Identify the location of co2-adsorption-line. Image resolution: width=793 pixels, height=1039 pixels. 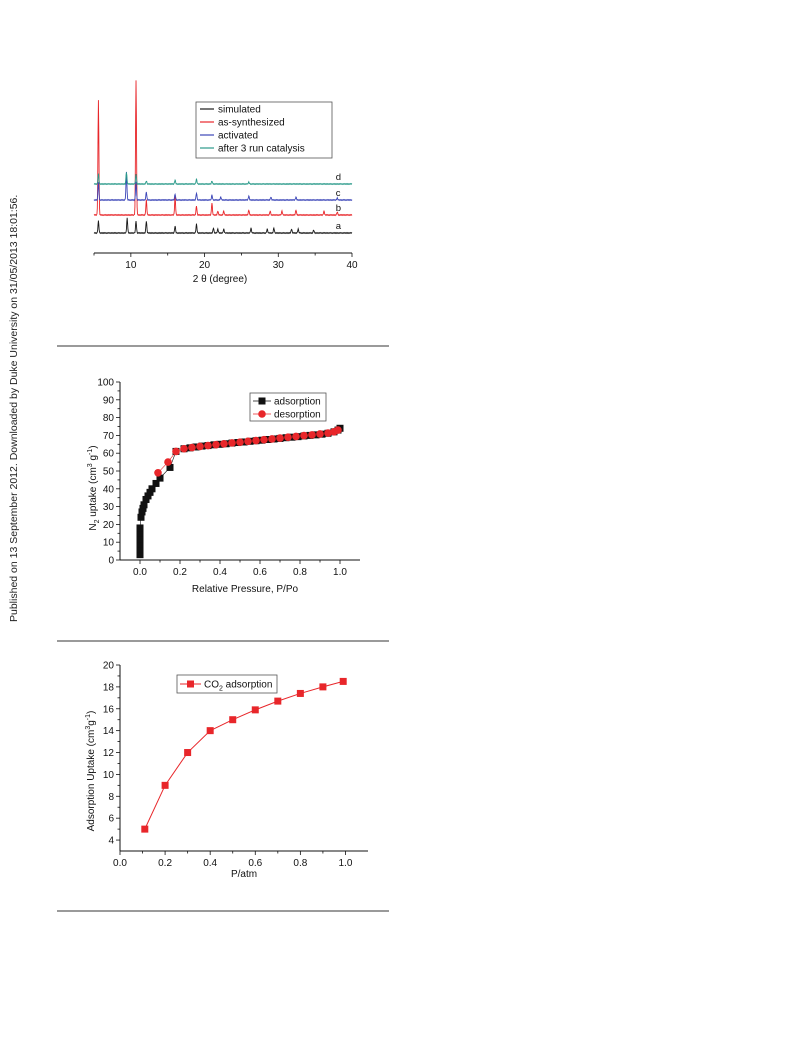
(244, 755).